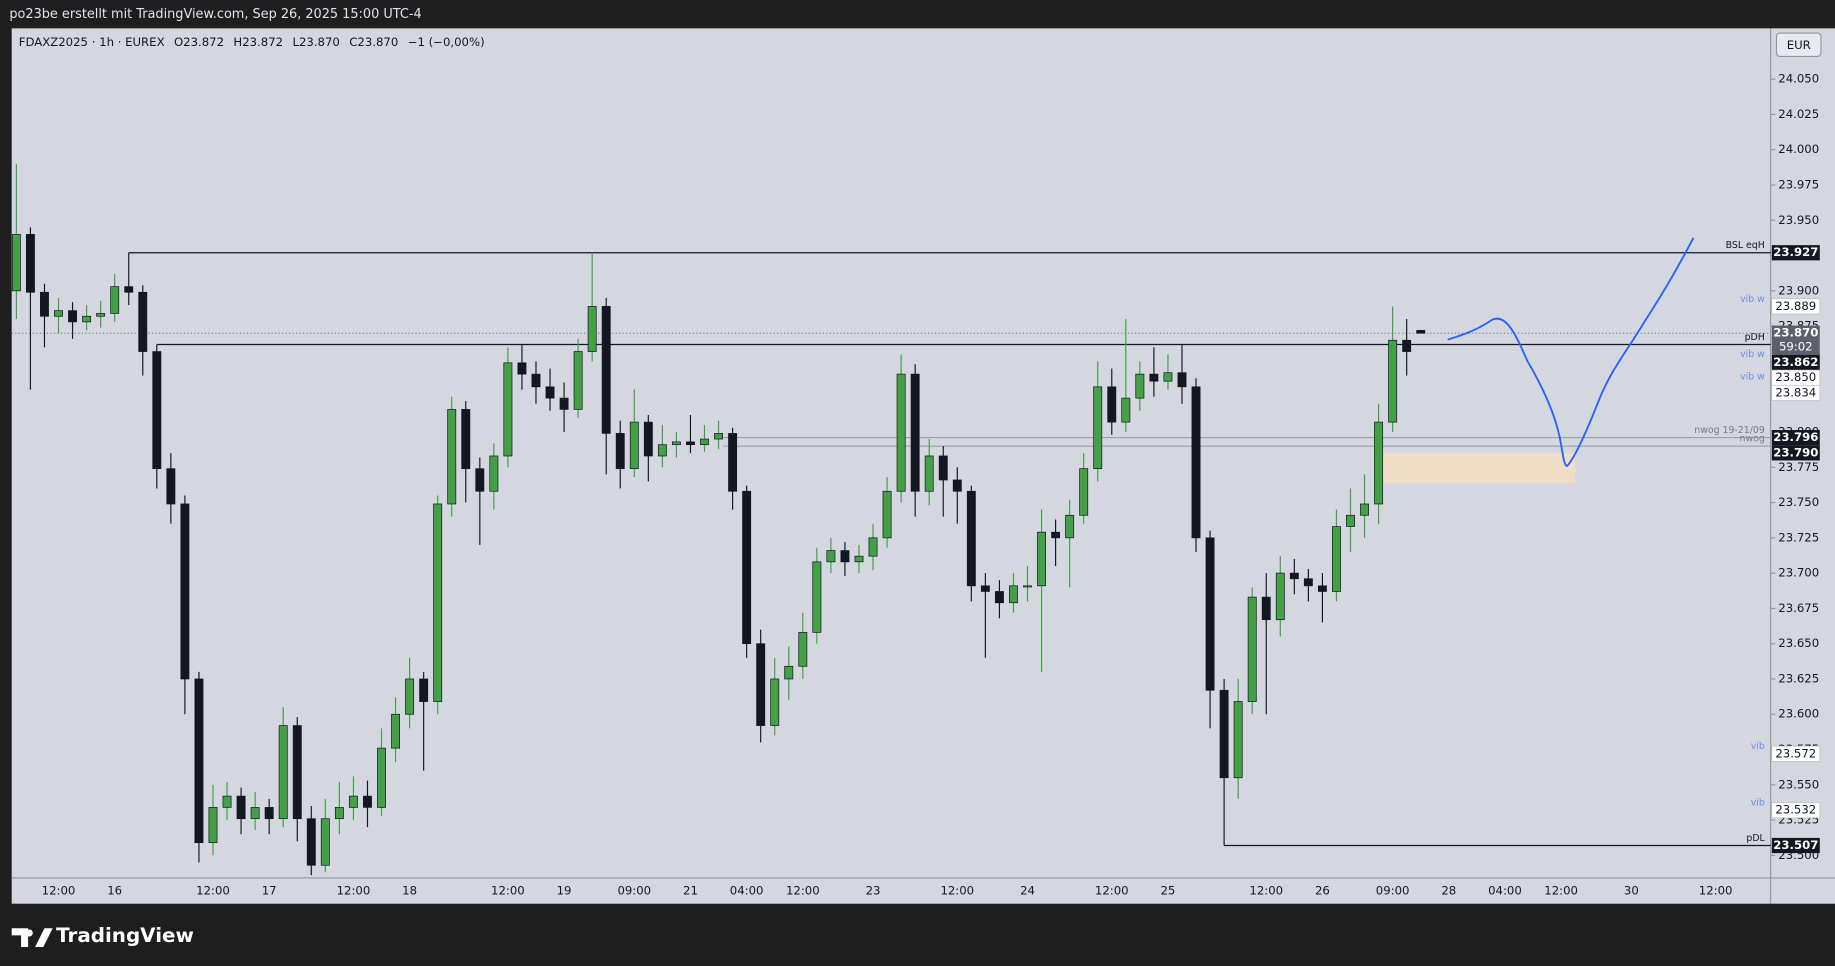  What do you see at coordinates (1799, 45) in the screenshot?
I see `currency: EUR` at bounding box center [1799, 45].